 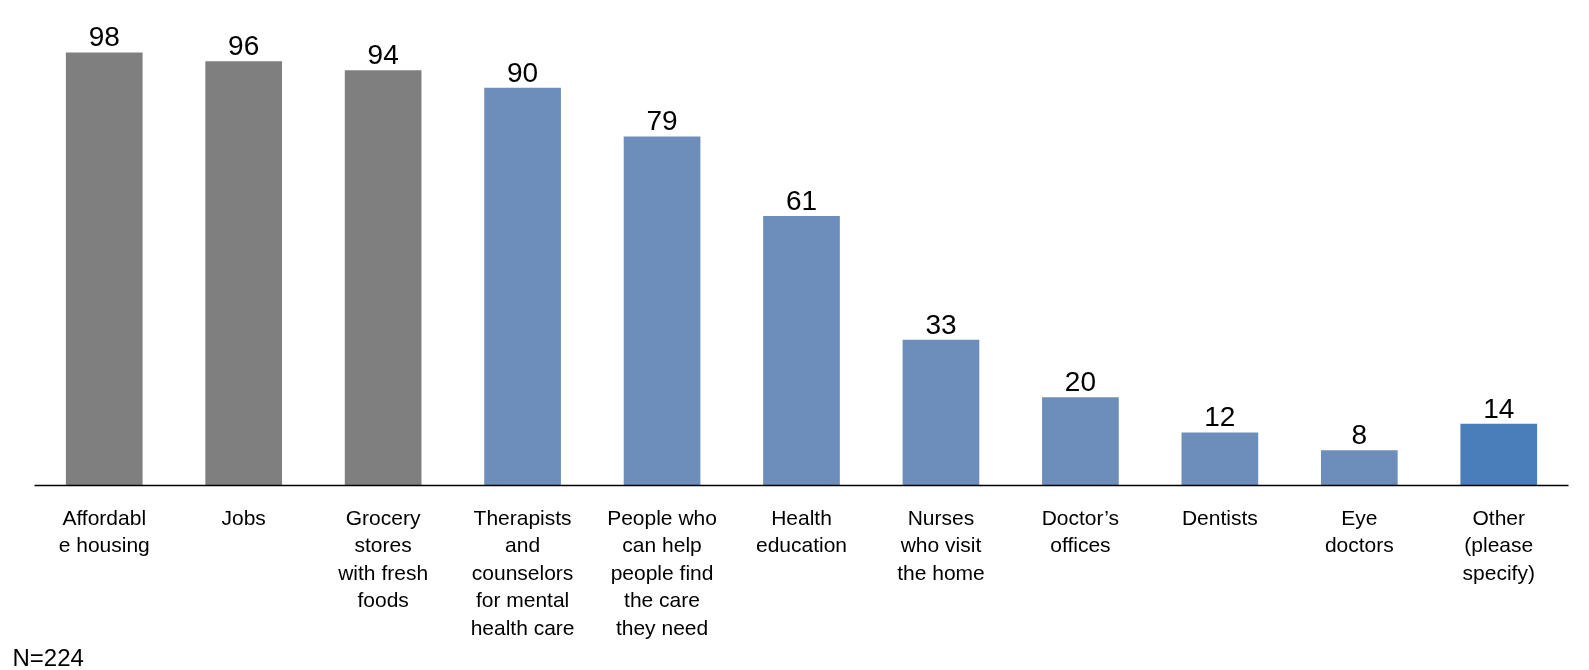 I want to click on data-label: 33, so click(x=941, y=324).